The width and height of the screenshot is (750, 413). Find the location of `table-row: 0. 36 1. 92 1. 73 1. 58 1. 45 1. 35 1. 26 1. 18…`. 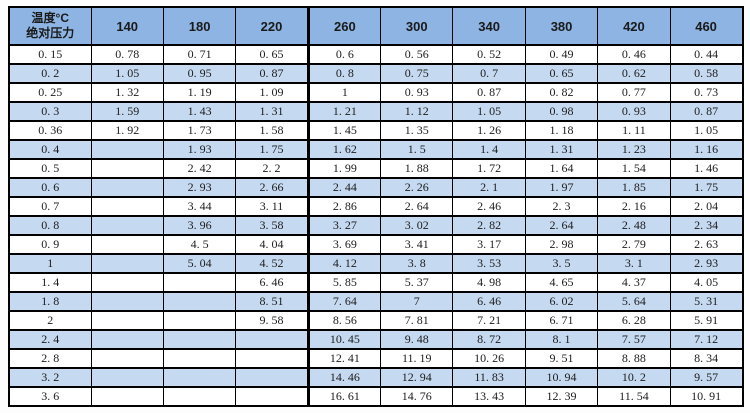

table-row: 0. 36 1. 92 1. 73 1. 58 1. 45 1. 35 1. 26 1. 18… is located at coordinates (376, 130).